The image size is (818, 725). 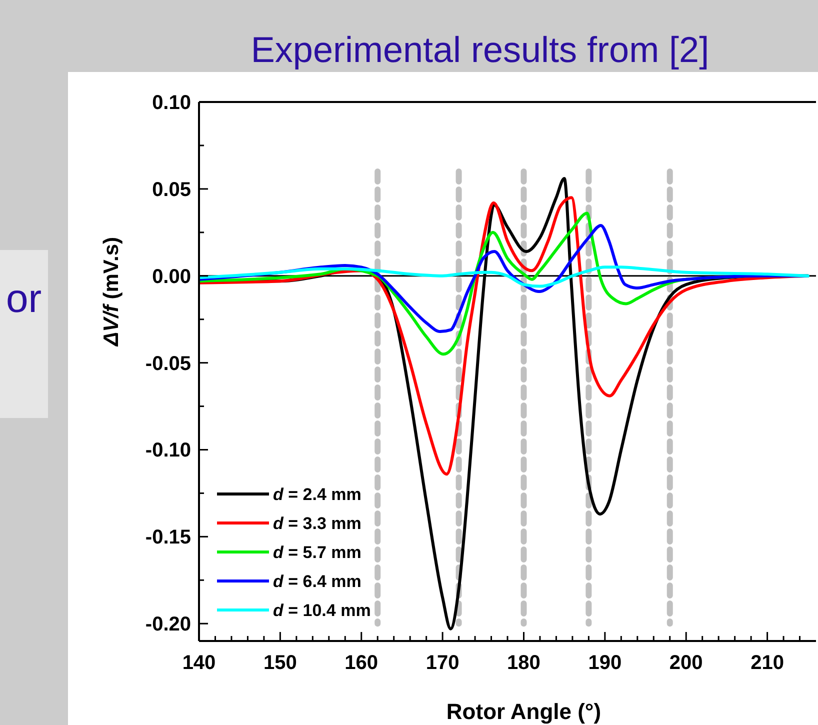 What do you see at coordinates (168, 625) in the screenshot?
I see `y-tick-label: -0.20` at bounding box center [168, 625].